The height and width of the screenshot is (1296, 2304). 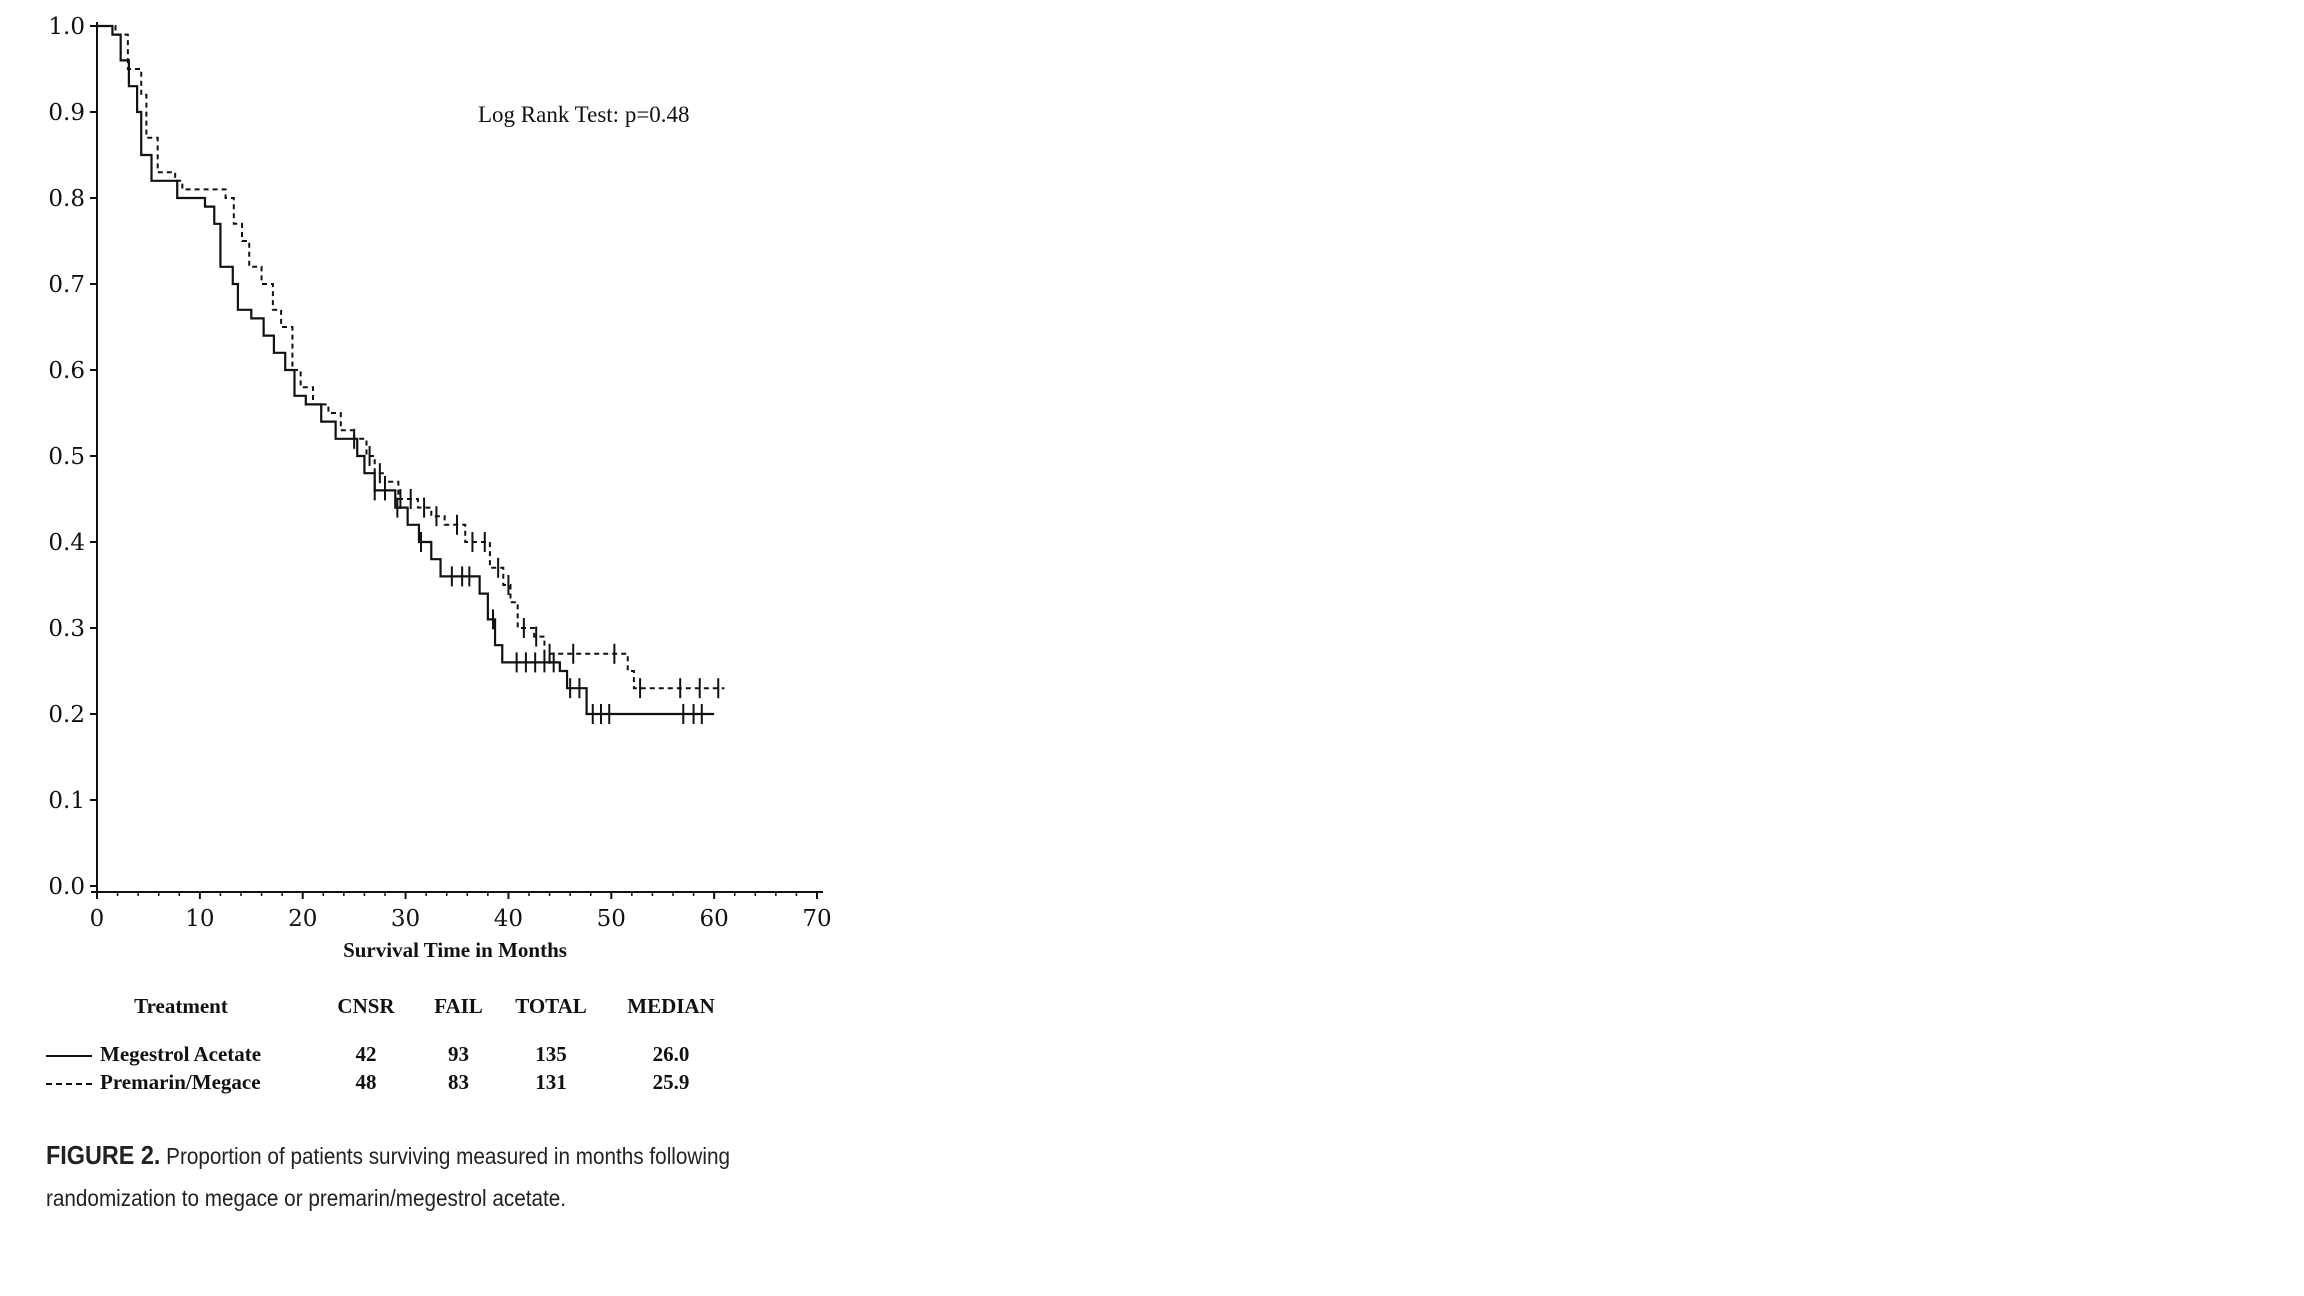 What do you see at coordinates (671, 1081) in the screenshot?
I see `median-value: 25.9` at bounding box center [671, 1081].